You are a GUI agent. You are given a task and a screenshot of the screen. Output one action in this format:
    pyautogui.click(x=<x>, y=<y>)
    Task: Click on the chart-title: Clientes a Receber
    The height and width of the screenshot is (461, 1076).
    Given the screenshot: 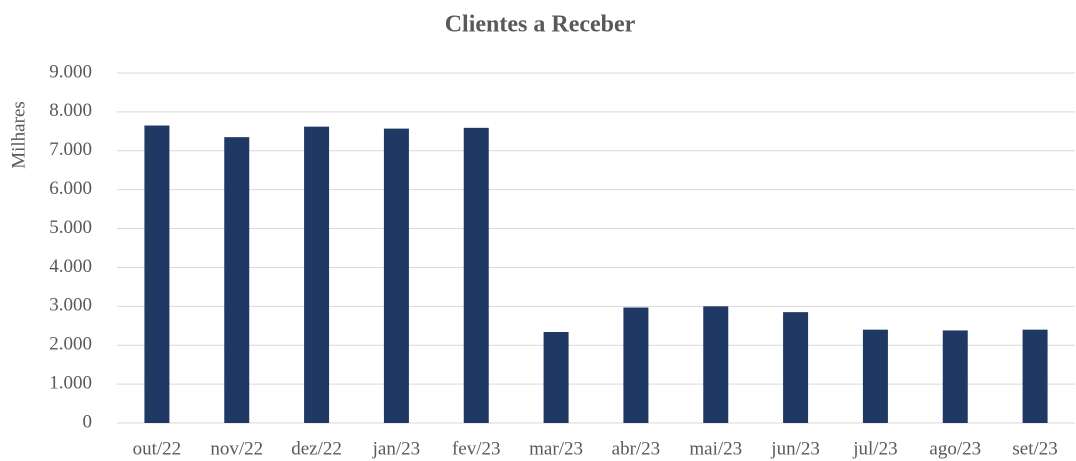 What is the action you would take?
    pyautogui.click(x=540, y=25)
    